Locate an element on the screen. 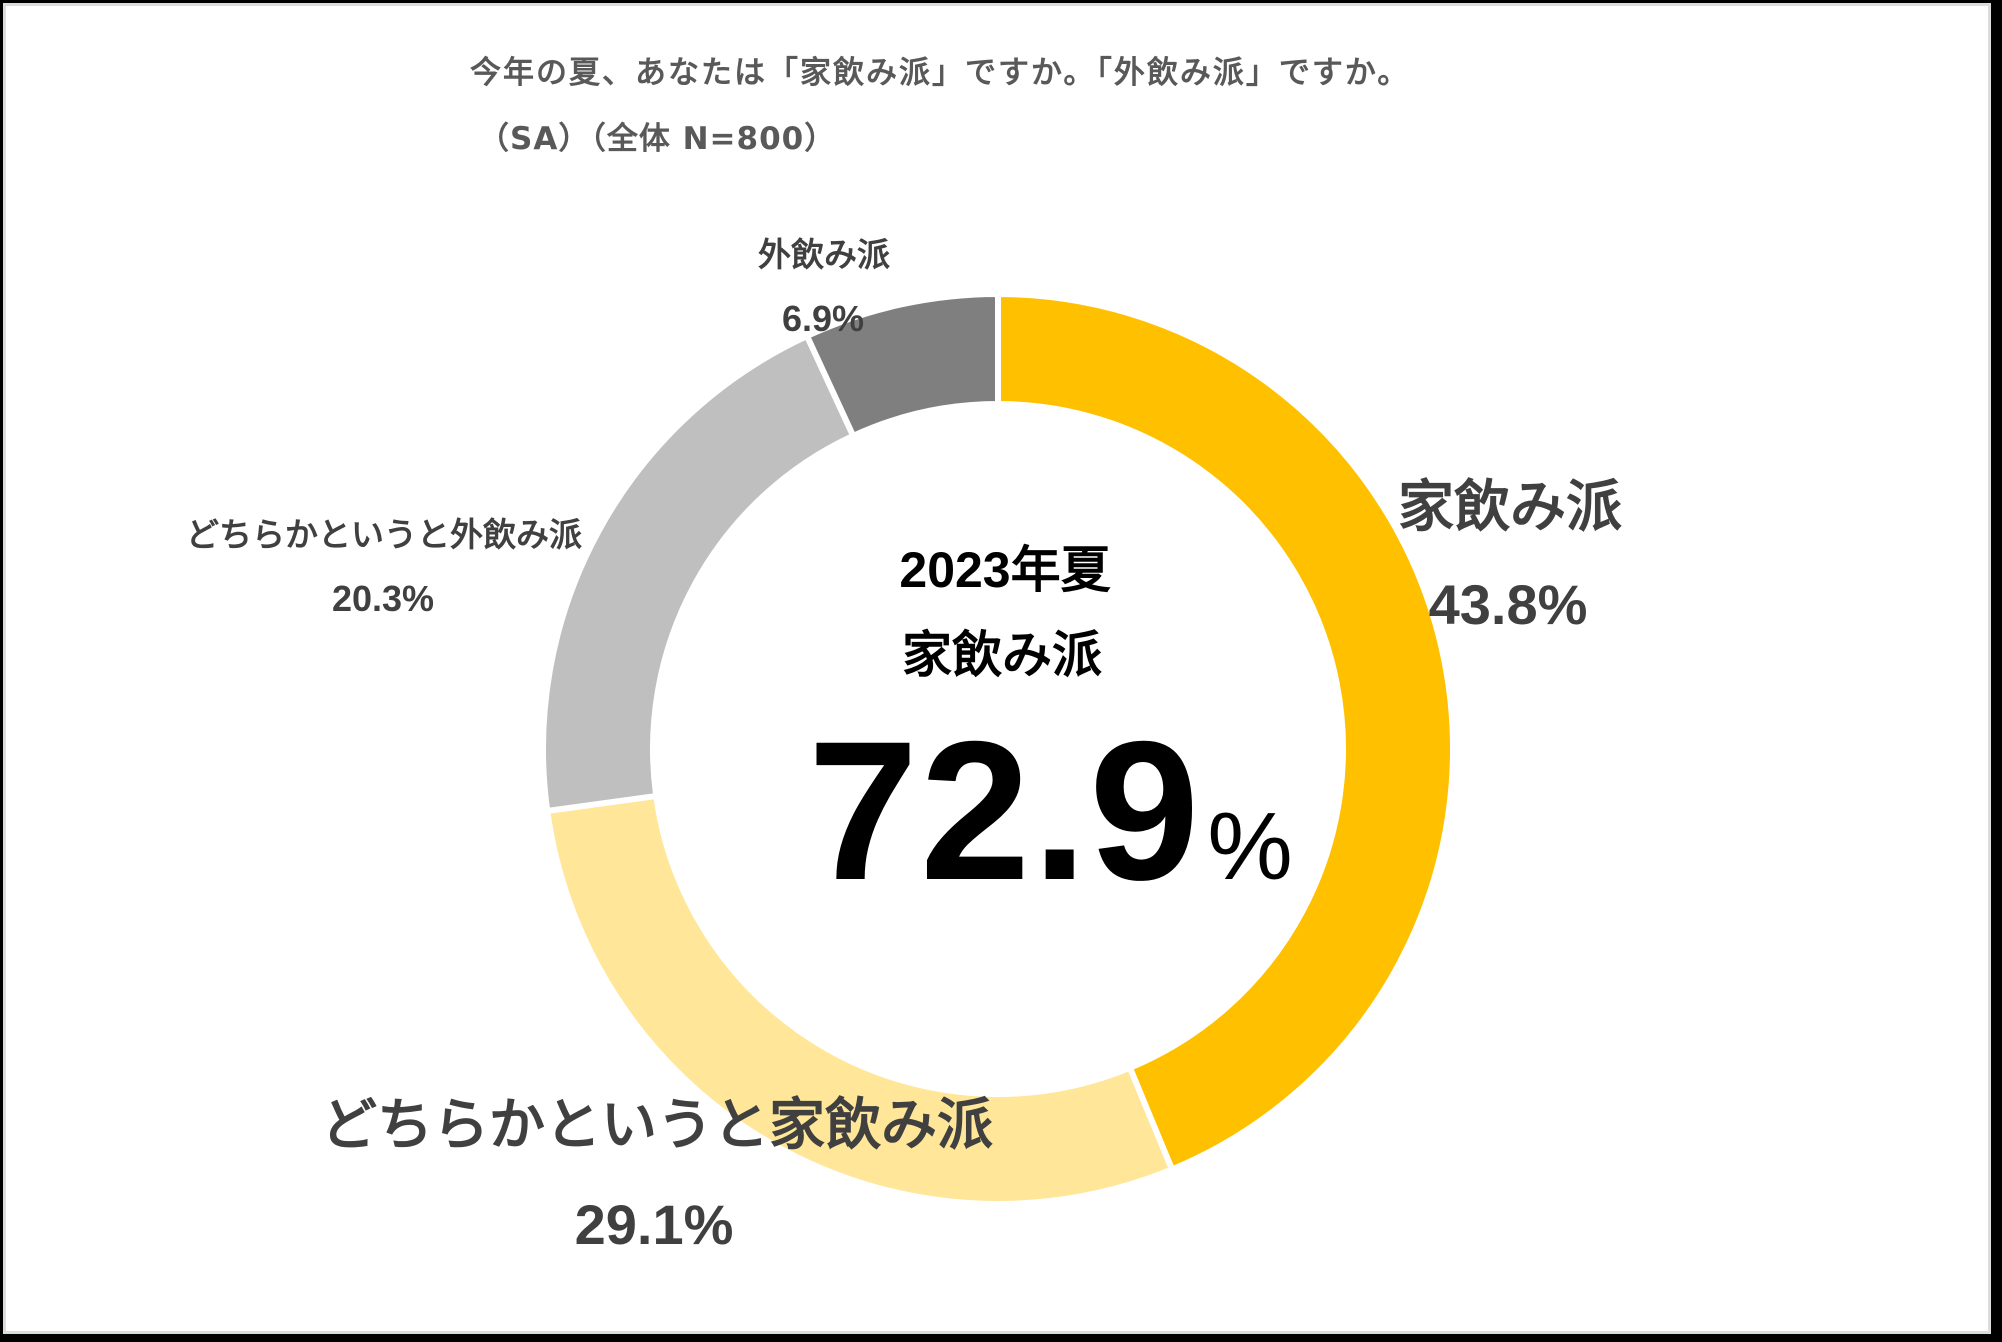 This screenshot has height=1342, width=2002. center-value: 72.9% is located at coordinates (1050, 811).